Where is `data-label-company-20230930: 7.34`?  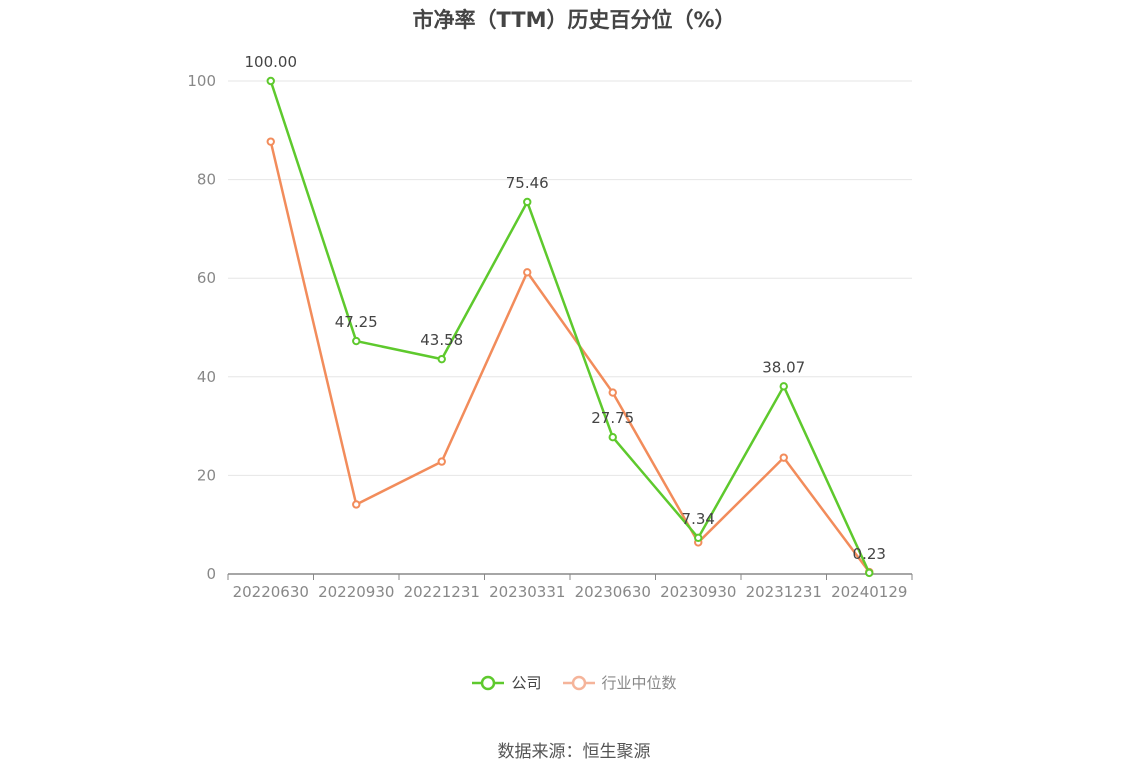 data-label-company-20230930: 7.34 is located at coordinates (698, 519).